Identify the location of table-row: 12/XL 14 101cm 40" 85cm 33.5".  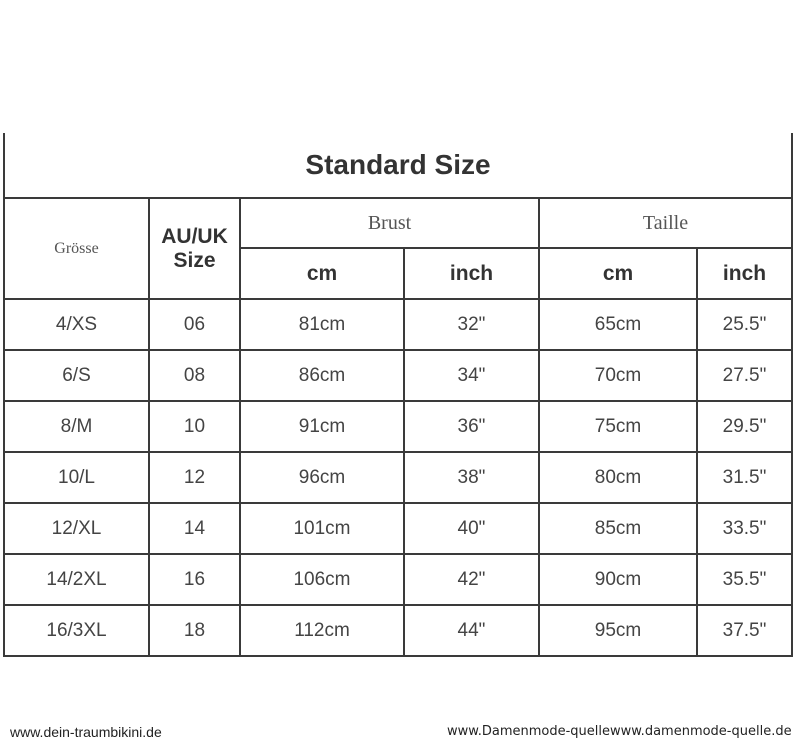
(398, 528).